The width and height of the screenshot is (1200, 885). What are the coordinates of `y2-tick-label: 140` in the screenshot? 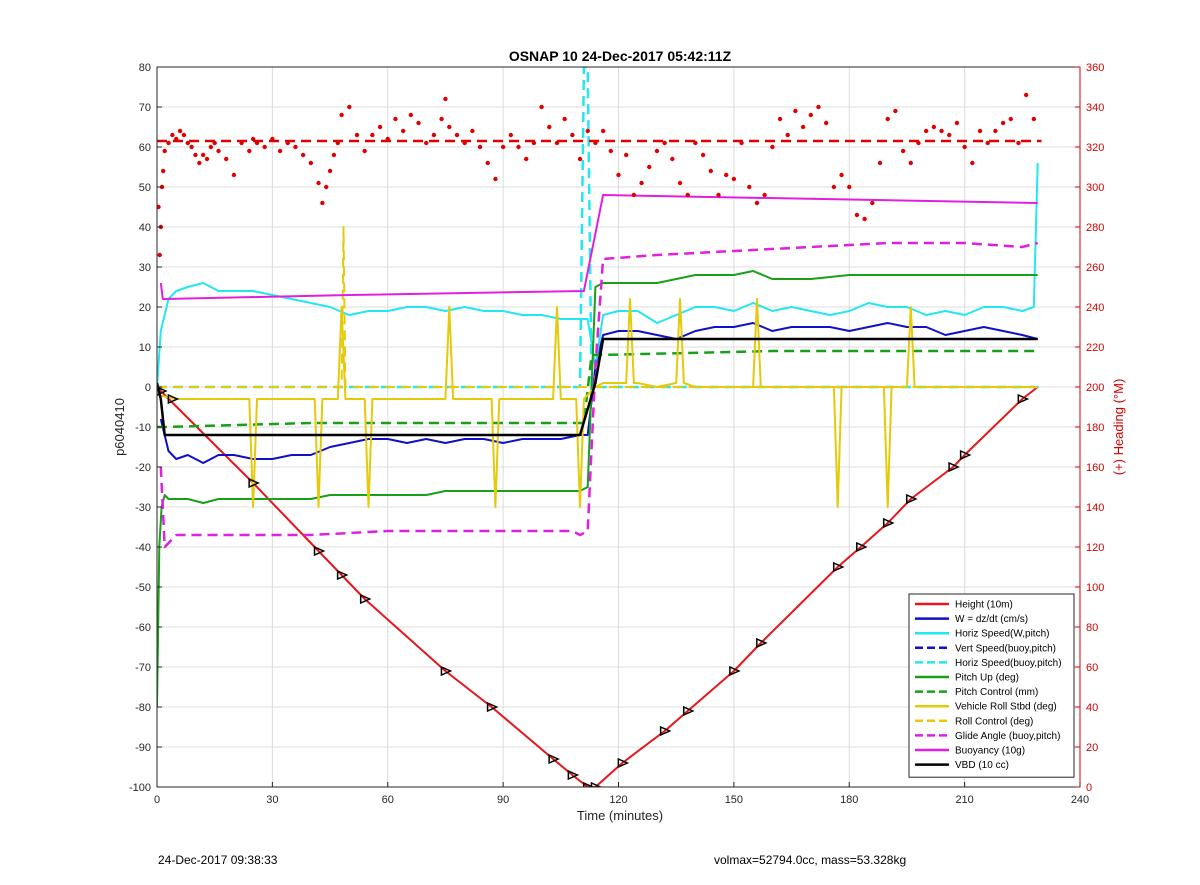 It's located at (1095, 508).